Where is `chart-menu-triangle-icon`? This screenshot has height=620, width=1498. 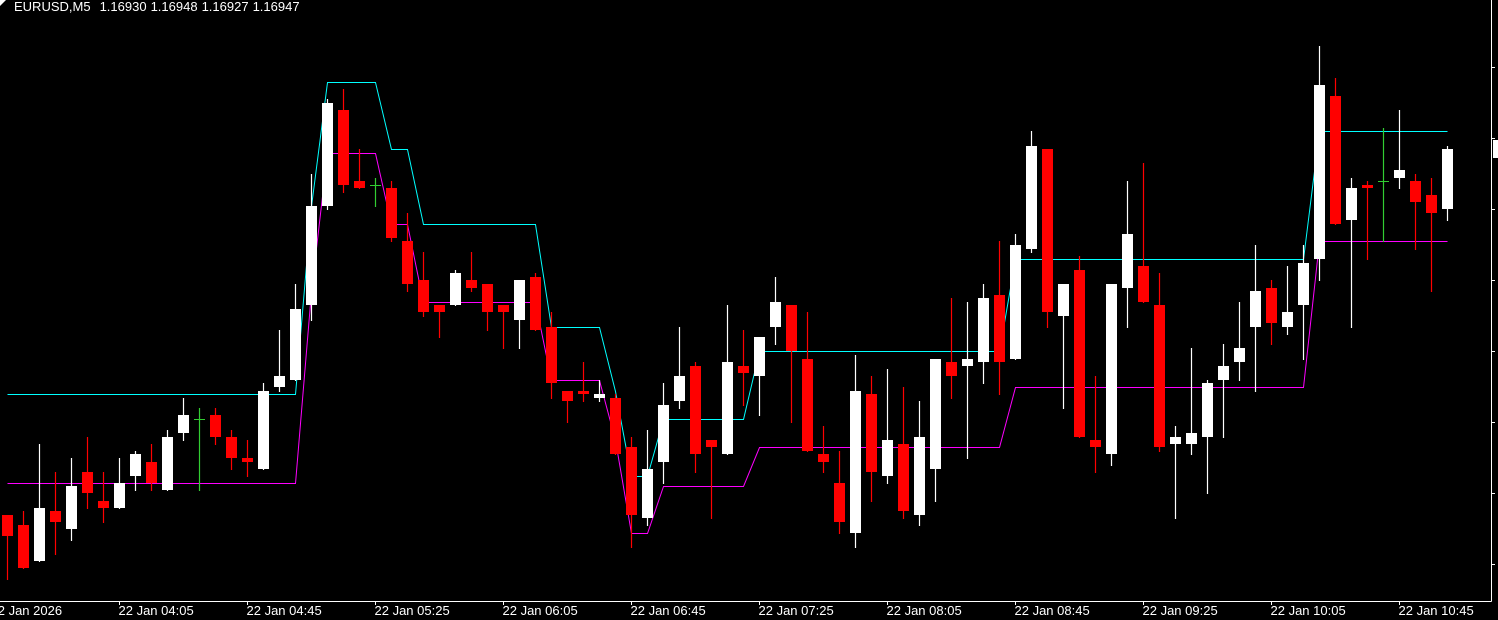 chart-menu-triangle-icon is located at coordinates (3, 3).